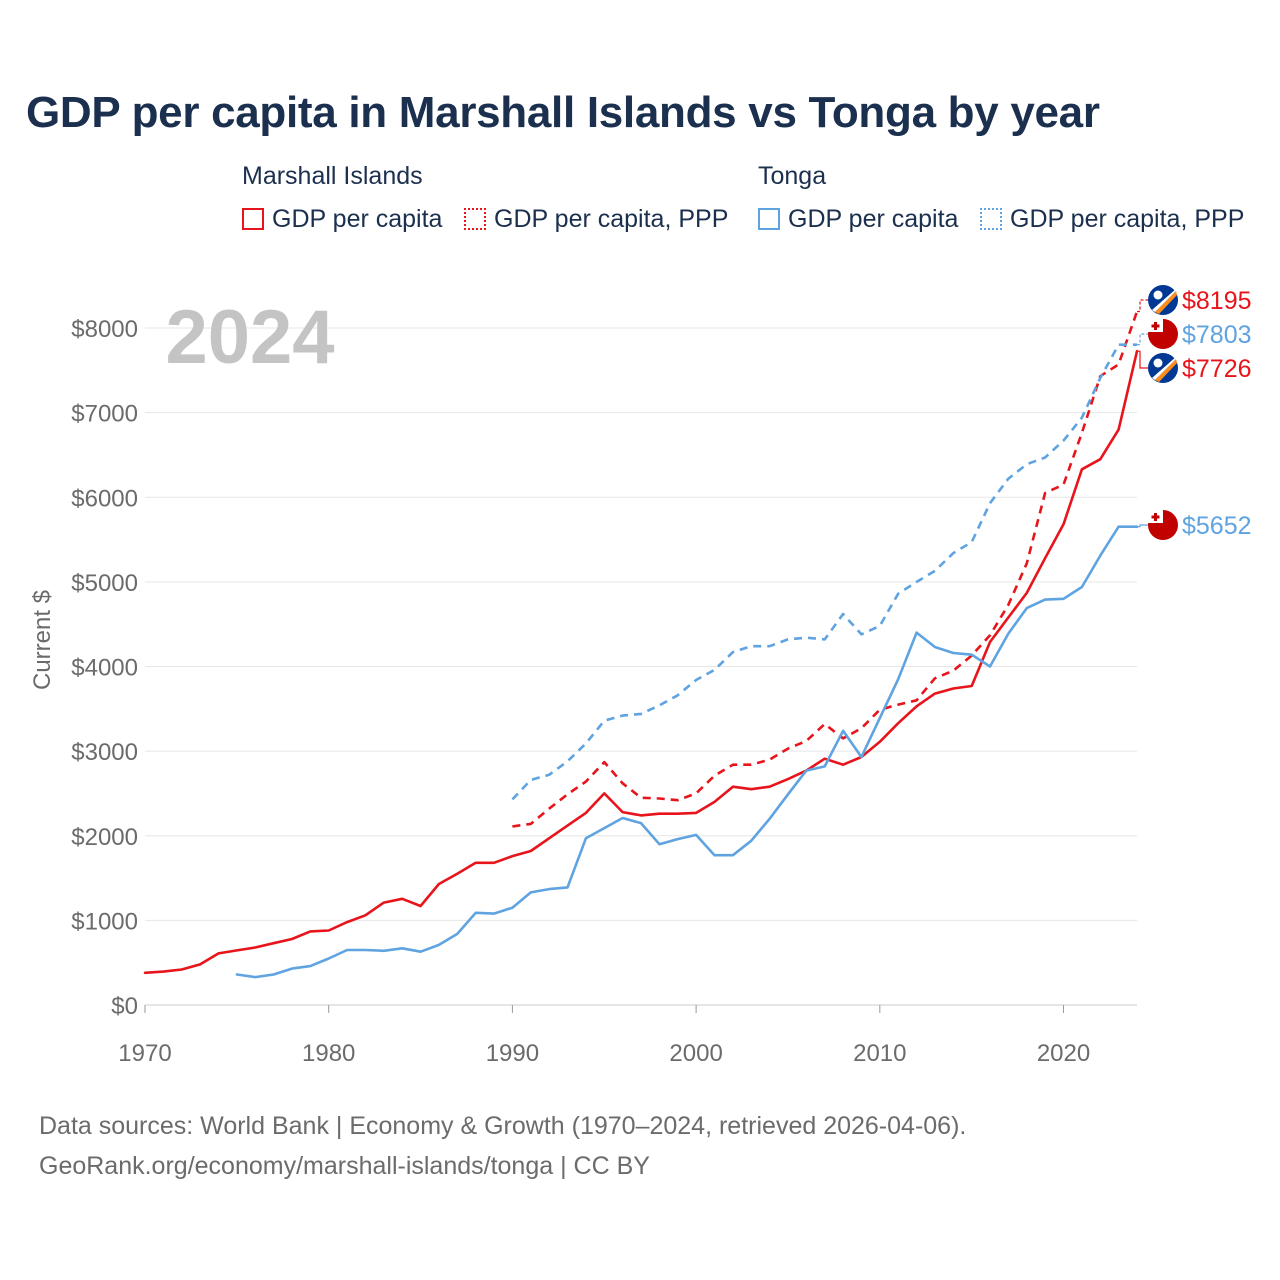 The image size is (1280, 1280). I want to click on y-tick-label: $0, so click(124, 1006).